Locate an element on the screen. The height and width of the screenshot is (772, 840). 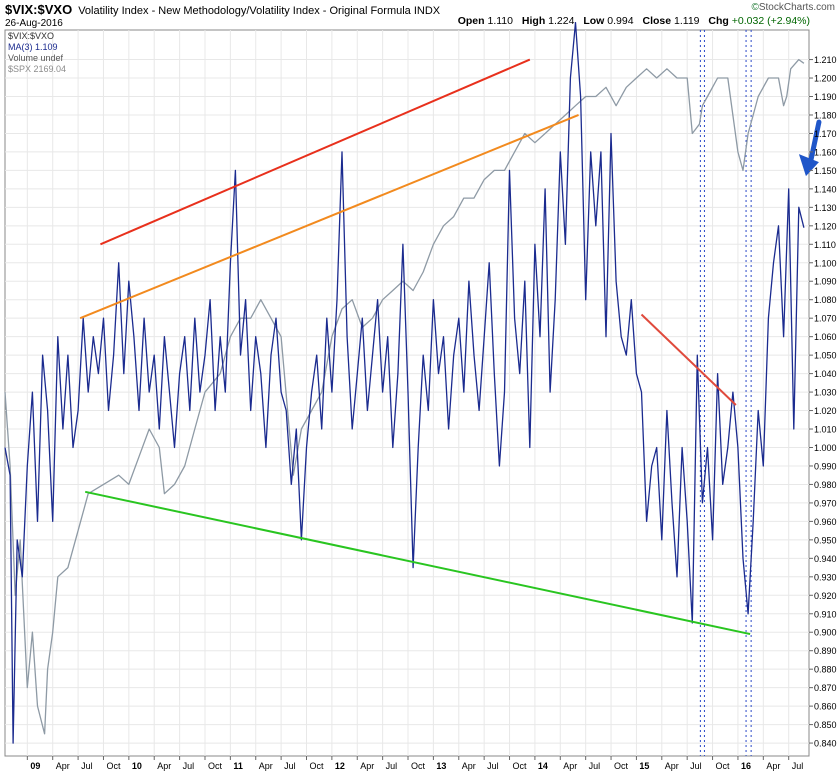
y-tick-label: 1.170 is located at coordinates (825, 134).